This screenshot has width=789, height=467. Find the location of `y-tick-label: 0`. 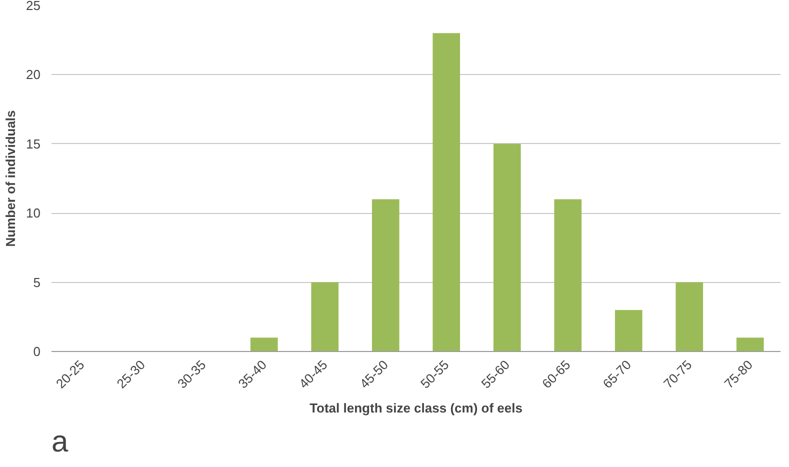

y-tick-label: 0 is located at coordinates (37, 351).